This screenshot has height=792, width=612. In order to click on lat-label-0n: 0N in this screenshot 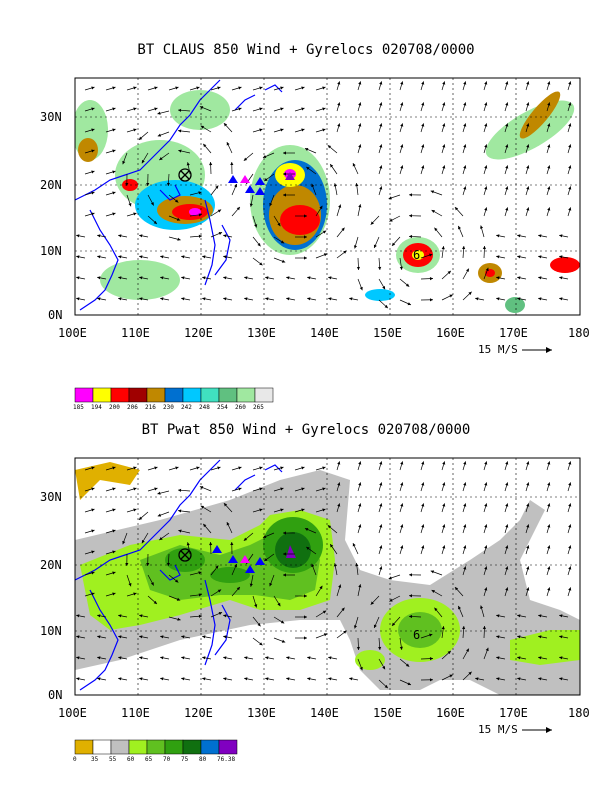, I will do `click(55, 315)`.